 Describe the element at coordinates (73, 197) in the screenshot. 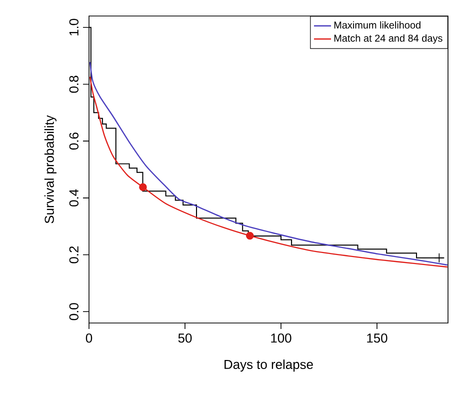

I see `y-tick-label: 0.4` at that location.